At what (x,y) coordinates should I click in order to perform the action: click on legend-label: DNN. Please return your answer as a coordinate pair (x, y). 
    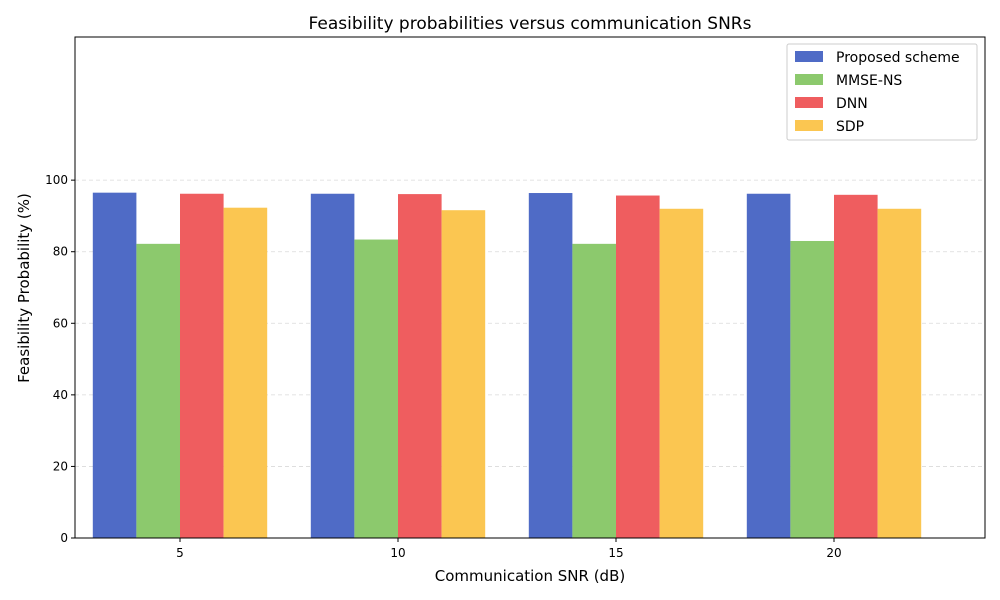
    Looking at the image, I should click on (852, 104).